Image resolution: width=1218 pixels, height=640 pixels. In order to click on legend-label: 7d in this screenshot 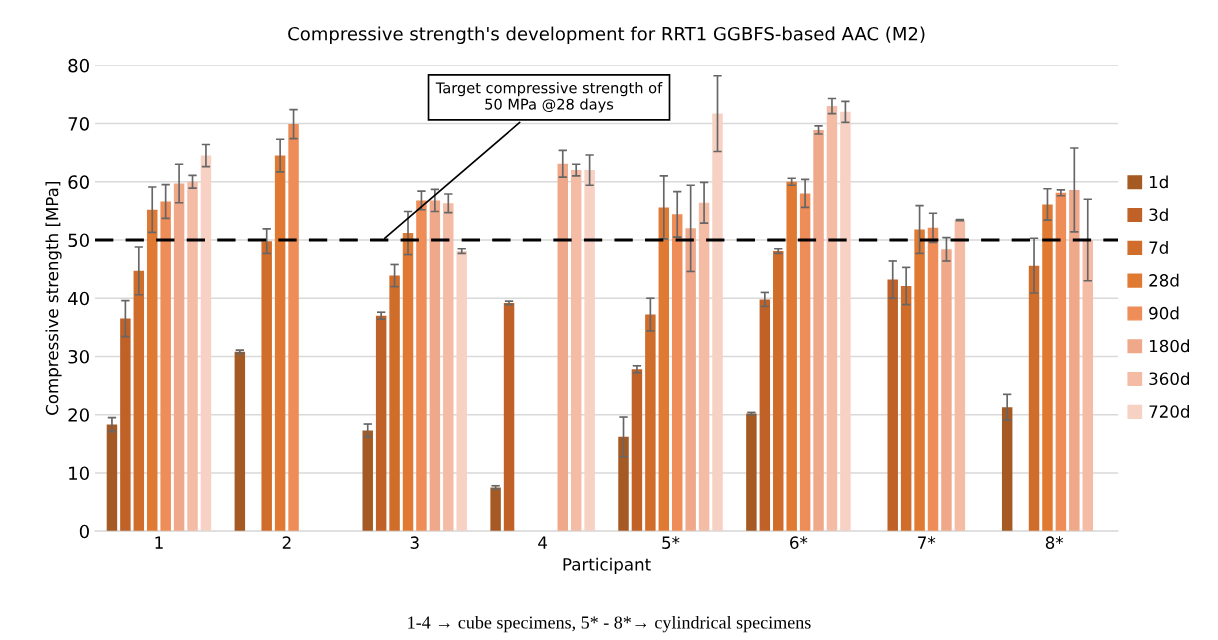, I will do `click(1158, 247)`.